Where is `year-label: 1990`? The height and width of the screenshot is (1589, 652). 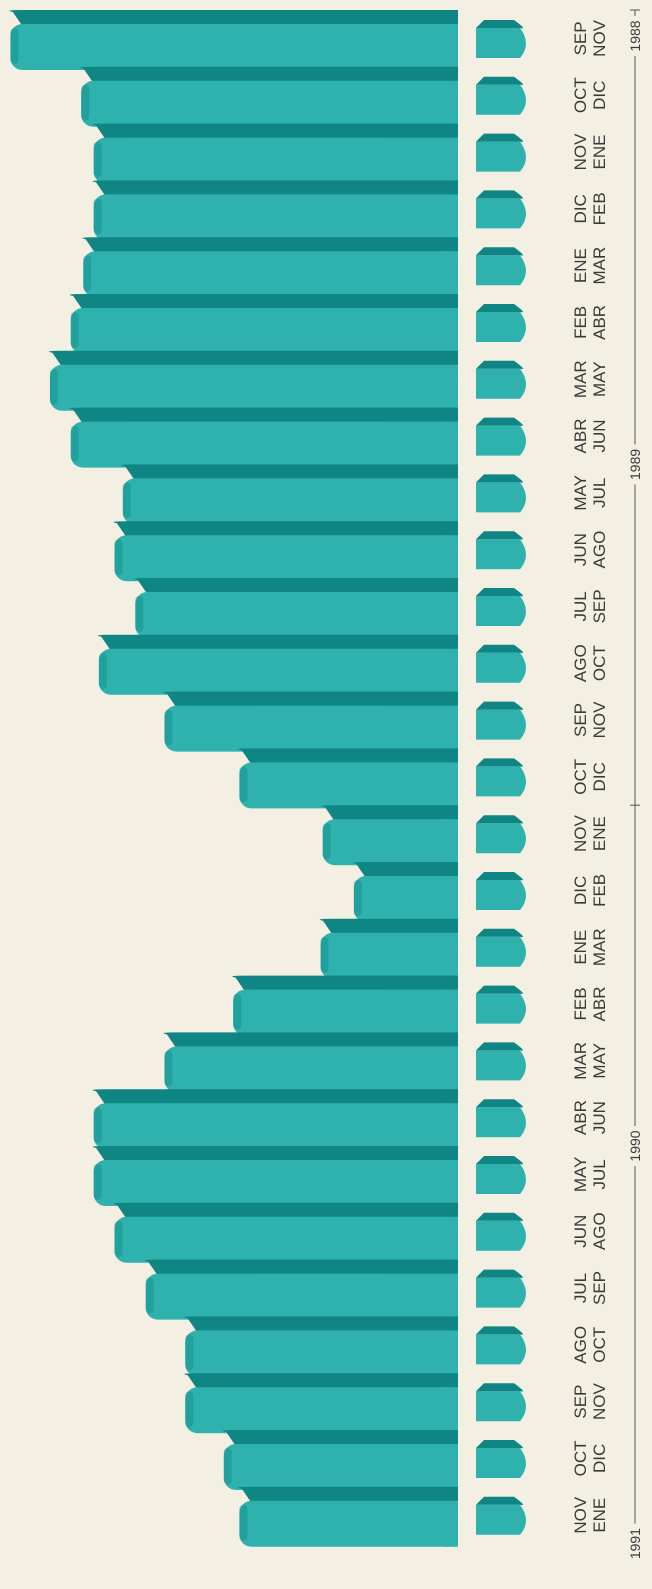 year-label: 1990 is located at coordinates (635, 1146).